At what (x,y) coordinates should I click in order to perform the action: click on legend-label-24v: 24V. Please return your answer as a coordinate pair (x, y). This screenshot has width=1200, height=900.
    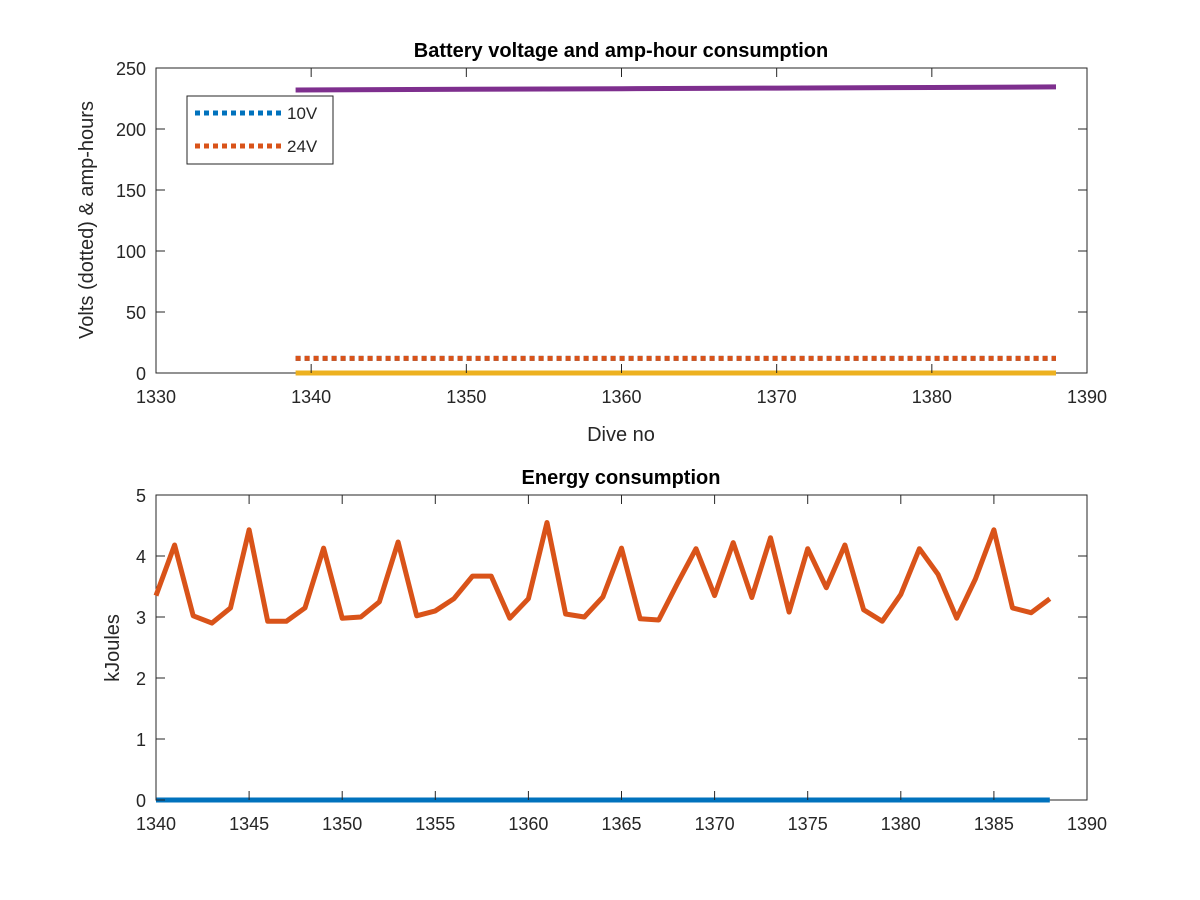
    Looking at the image, I should click on (302, 146).